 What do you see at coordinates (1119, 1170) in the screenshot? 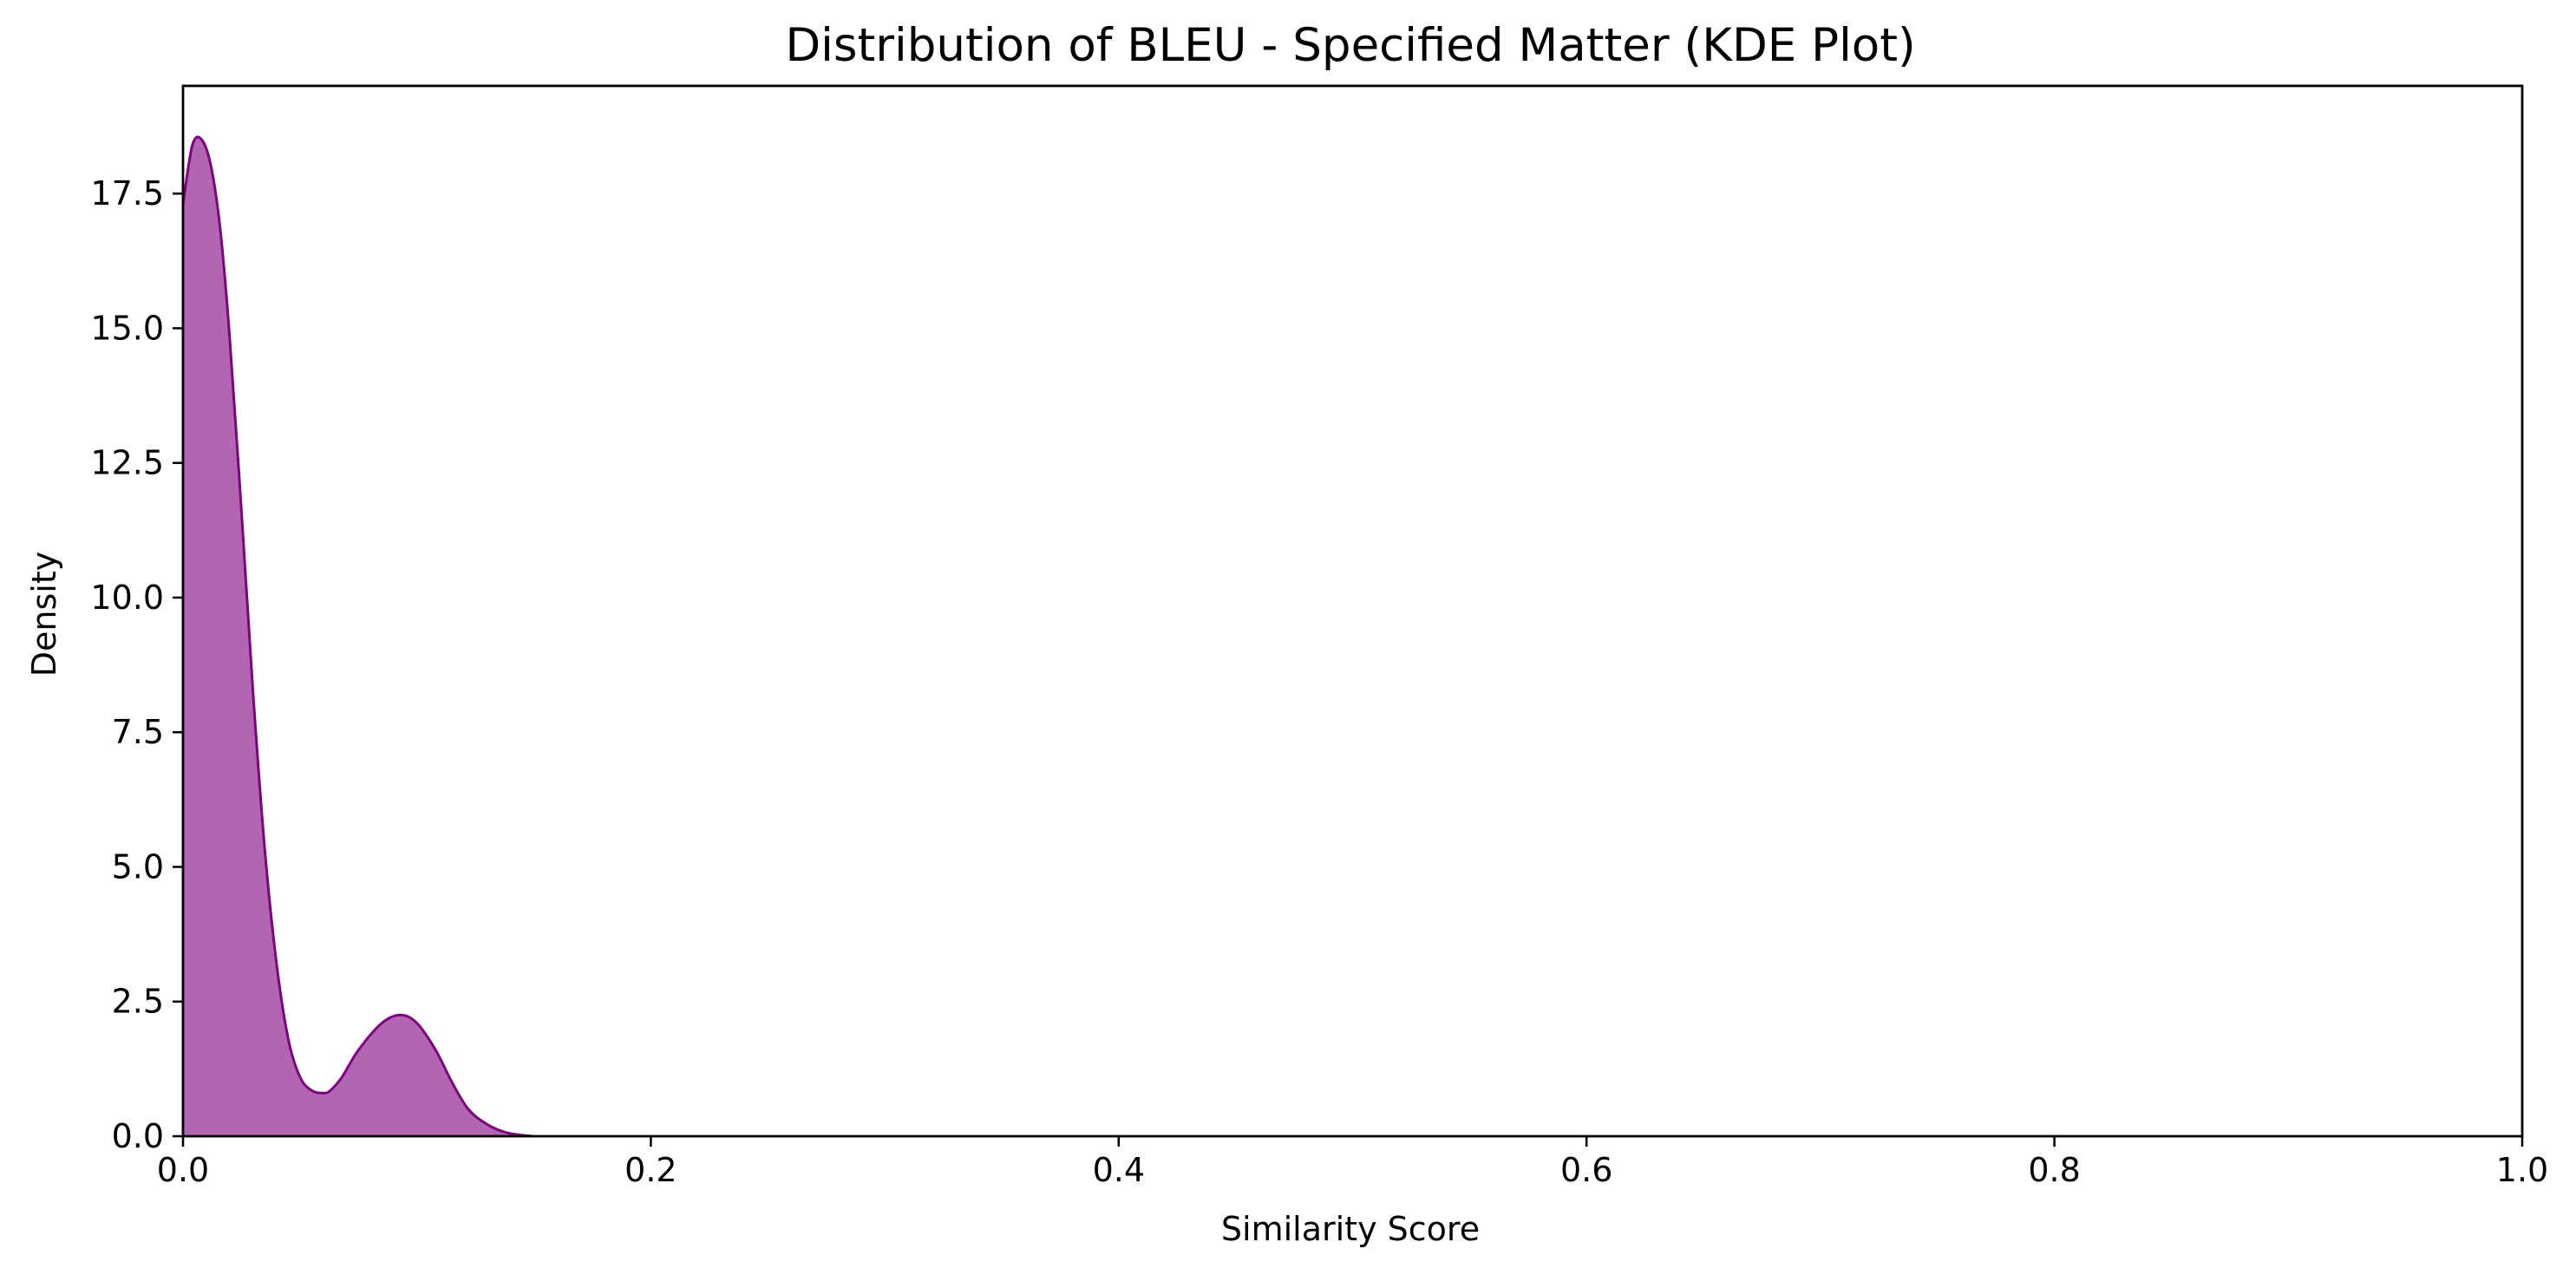
I see `x-tick-label: 0.4` at bounding box center [1119, 1170].